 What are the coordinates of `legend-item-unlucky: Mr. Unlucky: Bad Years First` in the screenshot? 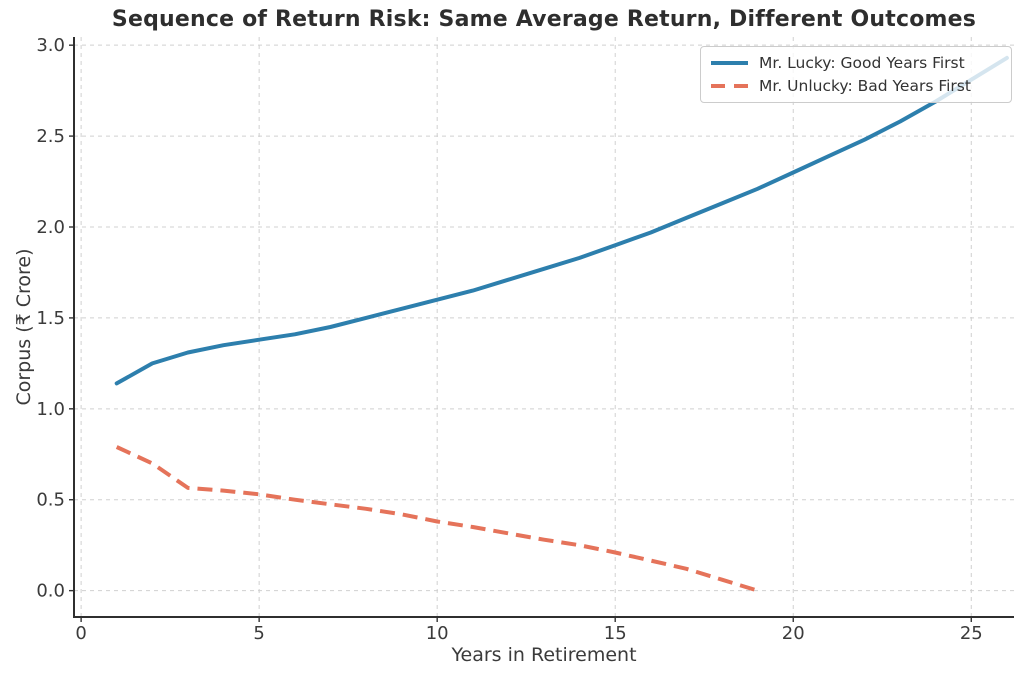 It's located at (856, 86).